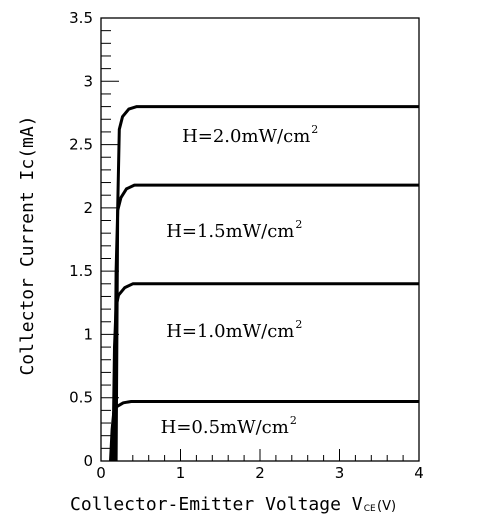  I want to click on y-axis-title: Collector Current Ic(mA), so click(27, 245).